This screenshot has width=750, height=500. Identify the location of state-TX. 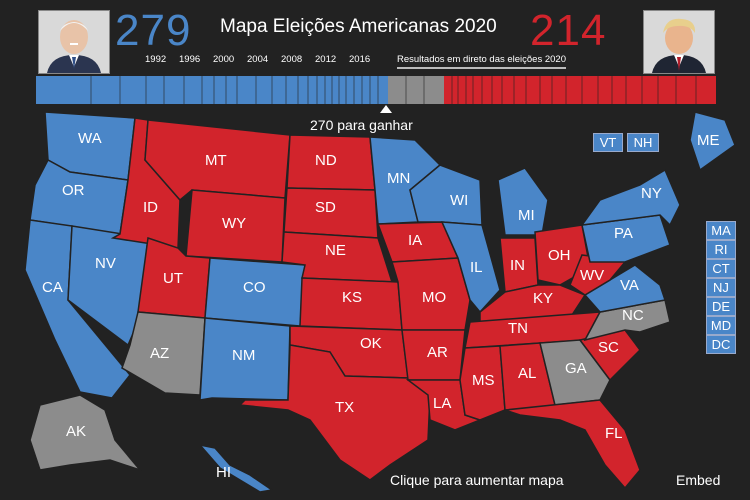
(334, 412).